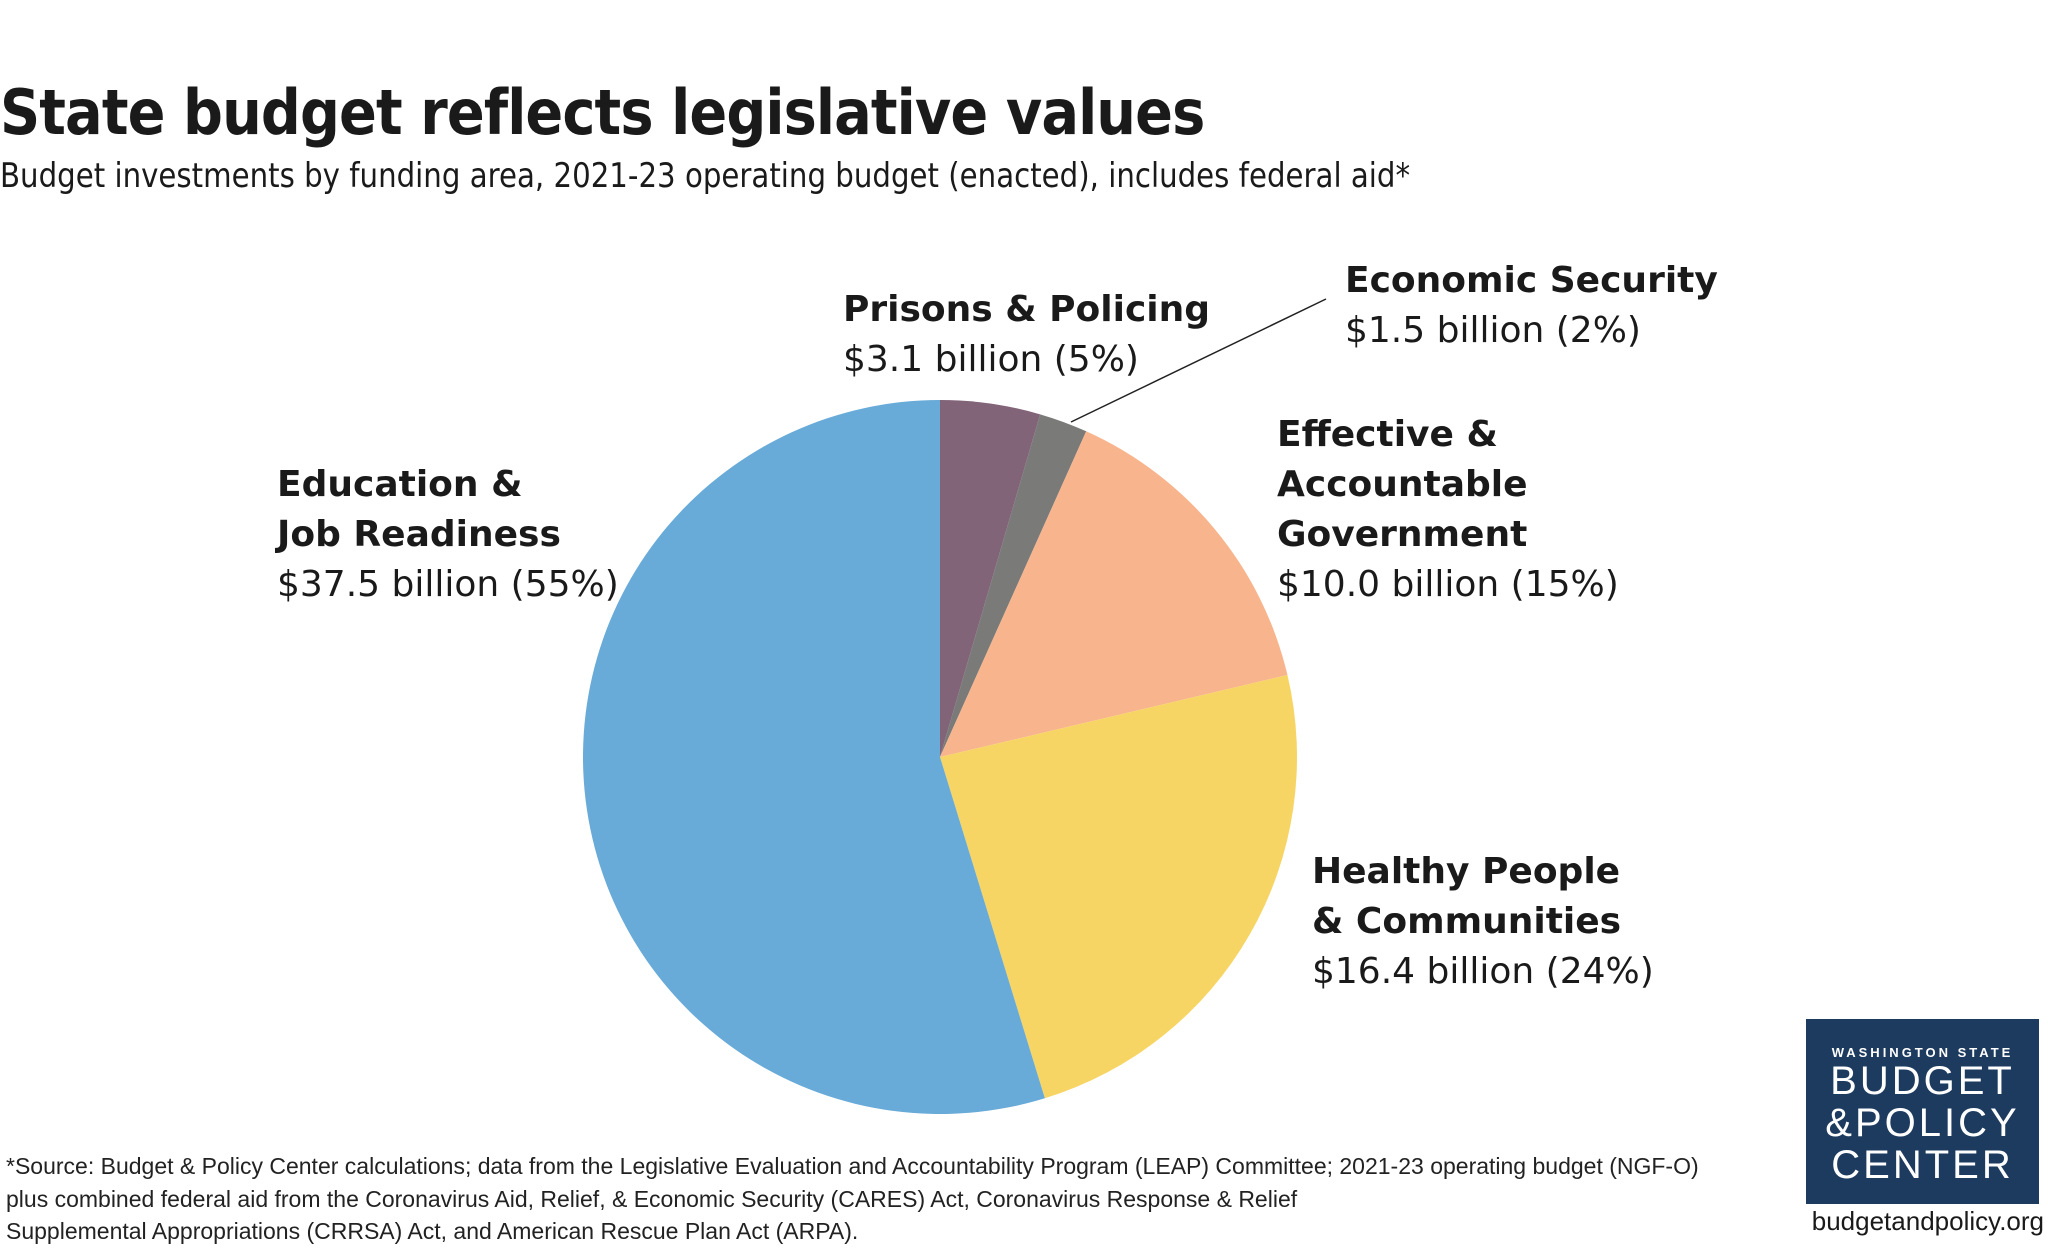 The height and width of the screenshot is (1249, 2048). What do you see at coordinates (448, 584) in the screenshot?
I see `value-label: $37.5 billion (55%)` at bounding box center [448, 584].